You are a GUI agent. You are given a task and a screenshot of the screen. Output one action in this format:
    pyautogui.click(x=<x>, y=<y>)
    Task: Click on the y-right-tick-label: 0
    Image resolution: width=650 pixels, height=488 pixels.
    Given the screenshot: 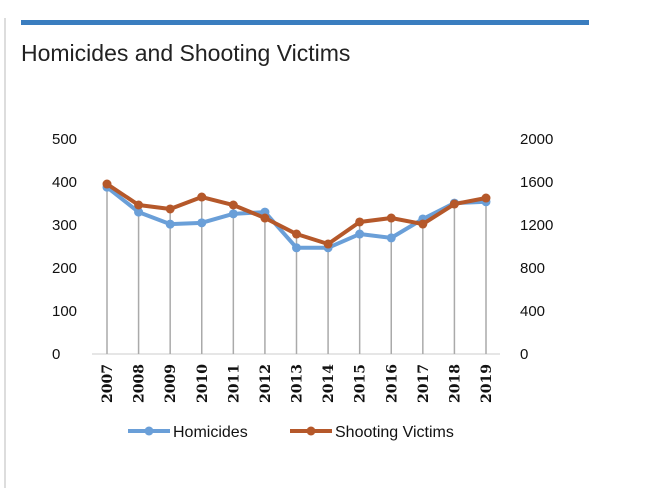 What is the action you would take?
    pyautogui.click(x=524, y=354)
    